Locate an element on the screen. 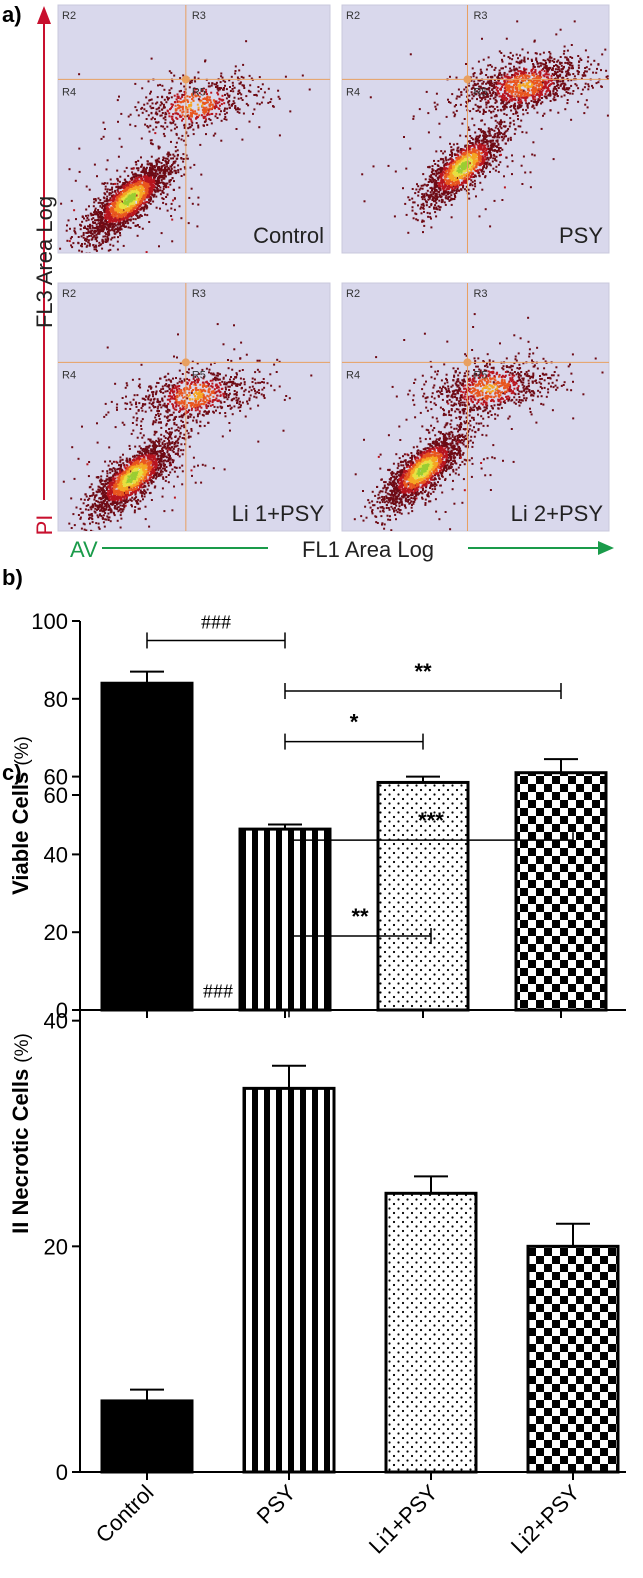  x-axis-prefix: AV is located at coordinates (84, 549).